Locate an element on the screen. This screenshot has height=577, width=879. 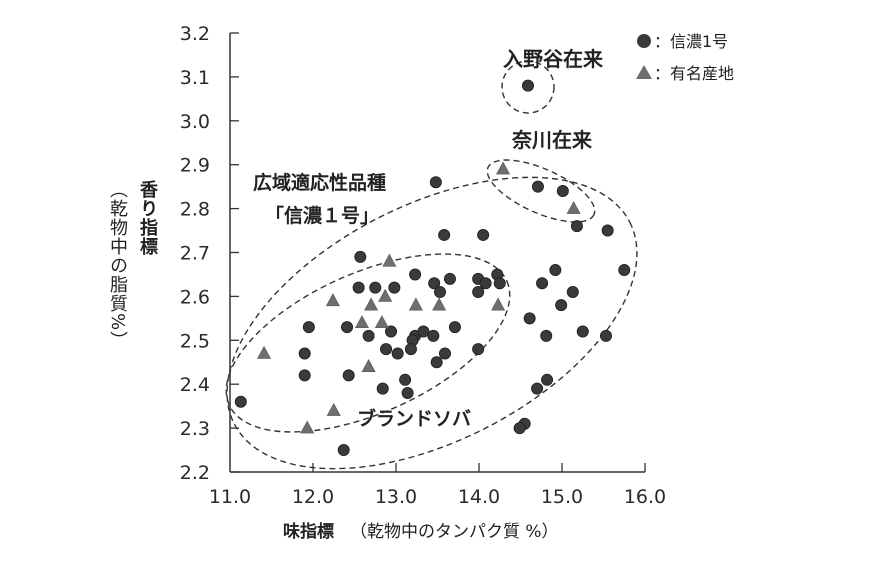
legend-triangle-icon is located at coordinates (644, 72).